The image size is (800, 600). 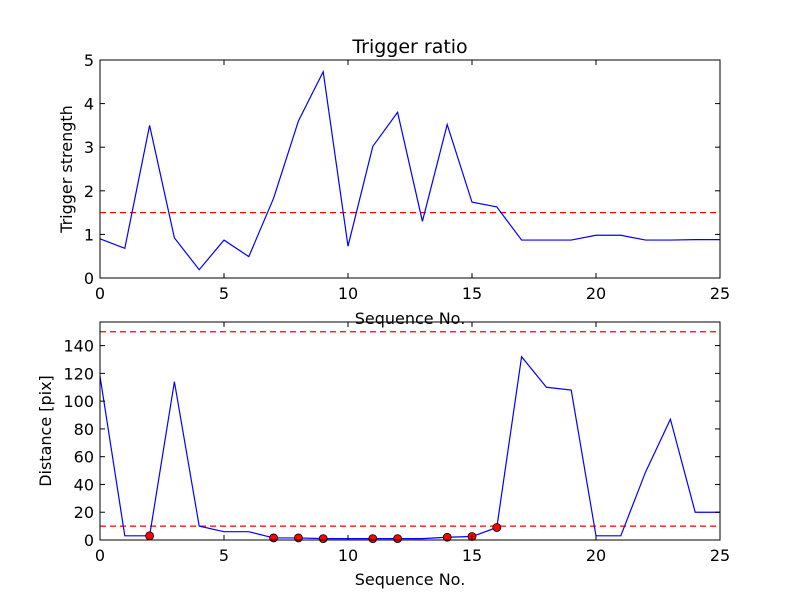 I want to click on y-tick-label: 120, so click(x=78, y=373).